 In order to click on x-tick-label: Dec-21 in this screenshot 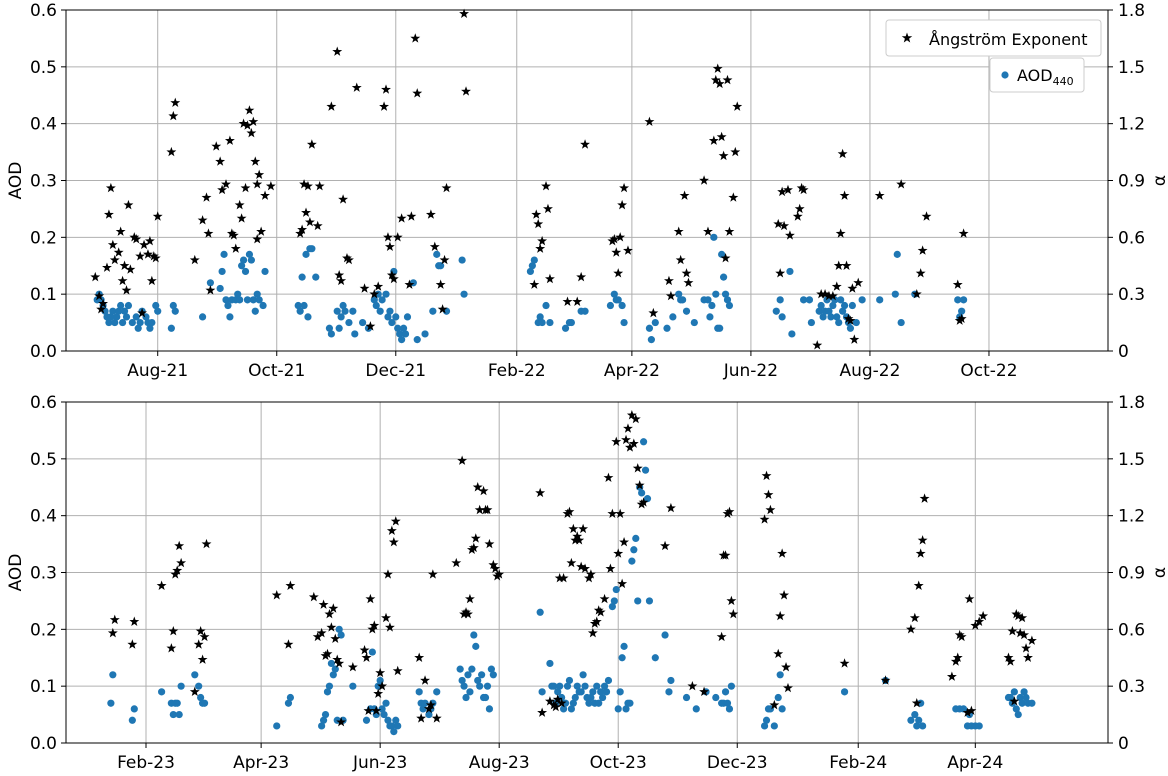, I will do `click(395, 371)`.